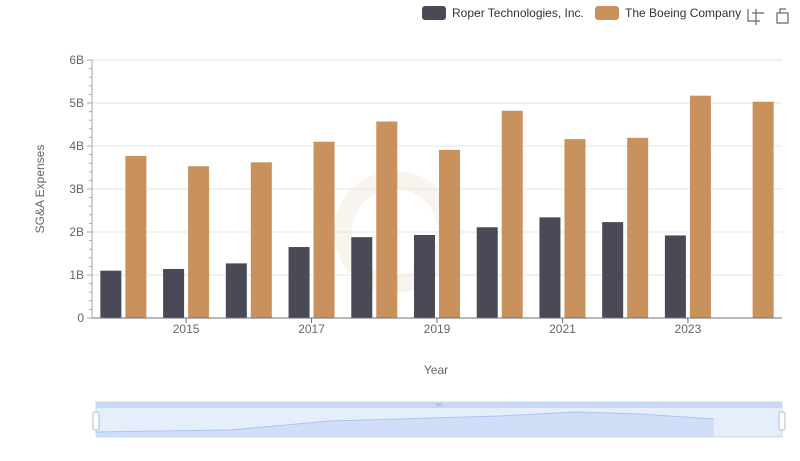 Image resolution: width=800 pixels, height=461 pixels. What do you see at coordinates (186, 329) in the screenshot?
I see `x-tick-label: 2015` at bounding box center [186, 329].